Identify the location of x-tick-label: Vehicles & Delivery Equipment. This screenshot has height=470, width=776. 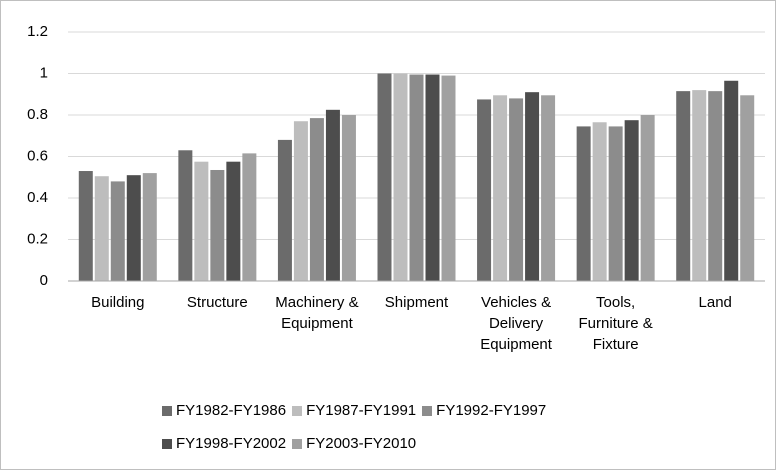
(516, 323).